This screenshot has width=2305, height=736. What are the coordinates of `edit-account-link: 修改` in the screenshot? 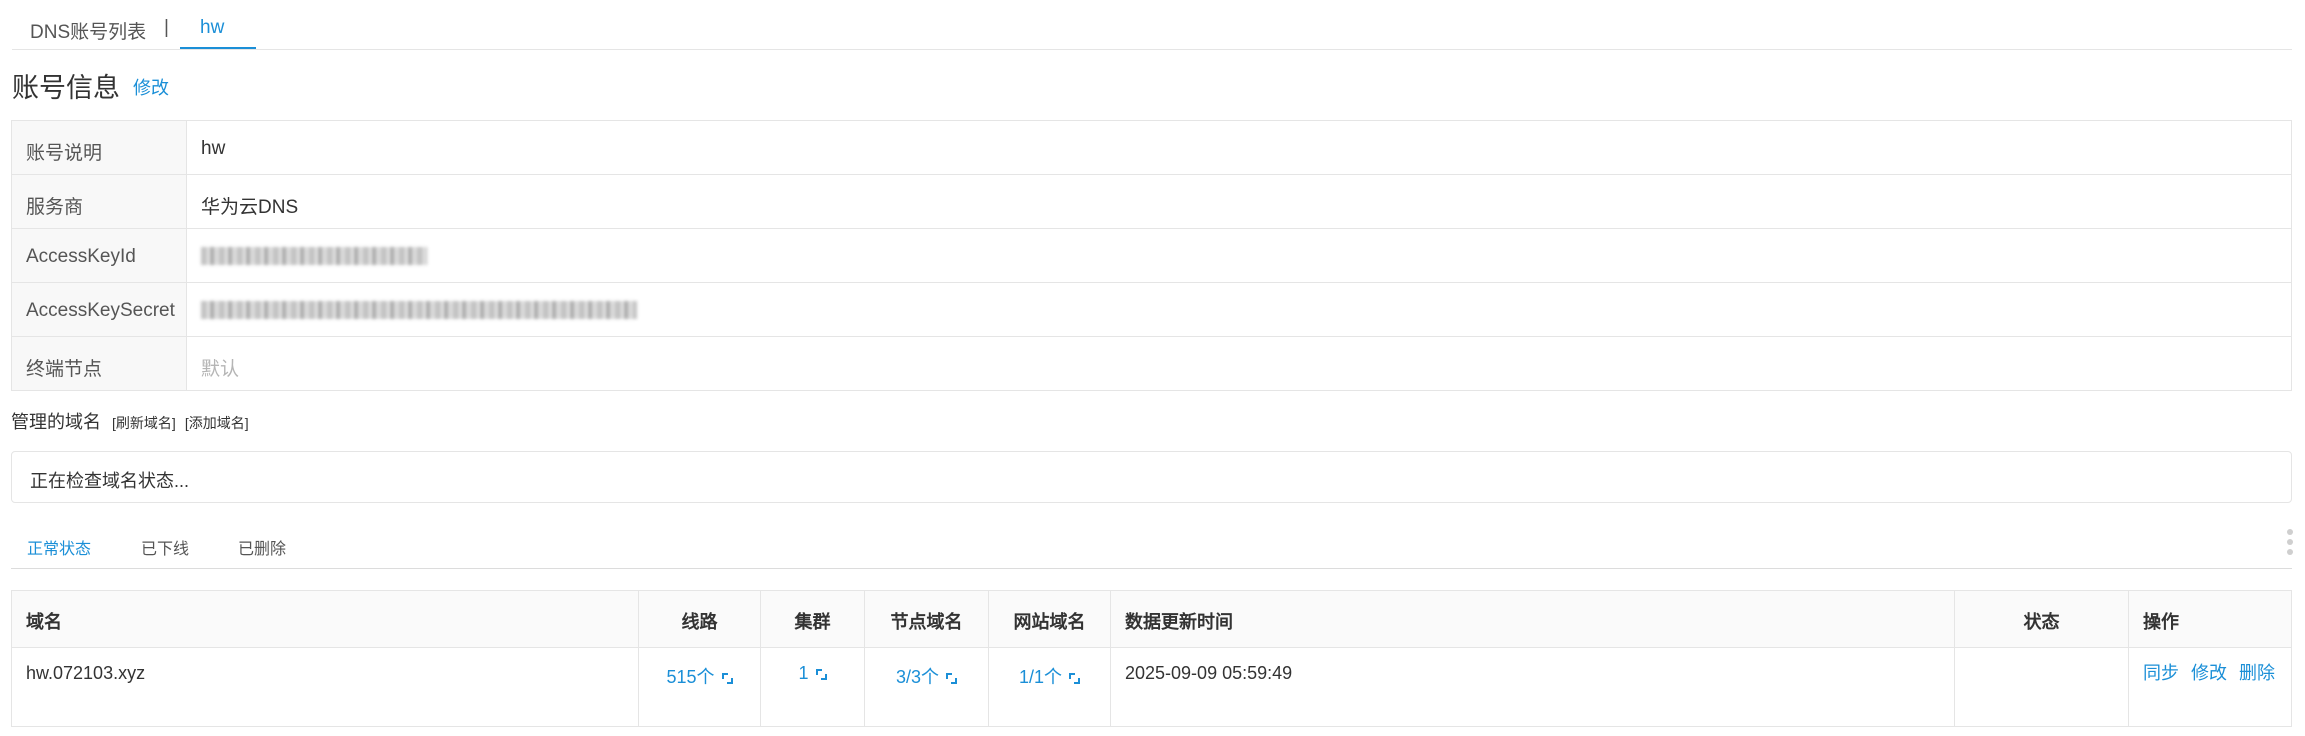 It's located at (151, 88).